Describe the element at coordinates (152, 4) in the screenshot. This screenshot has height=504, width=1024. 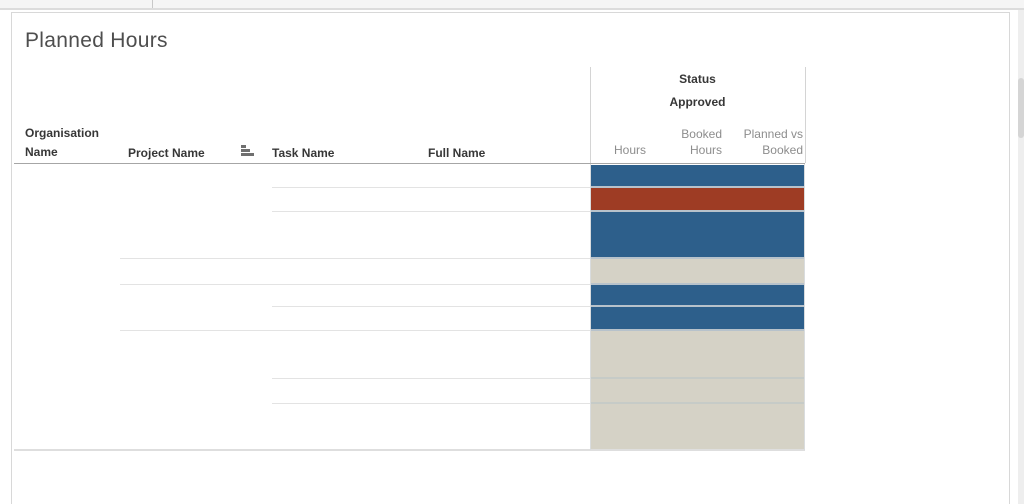
I see `tab-divider` at that location.